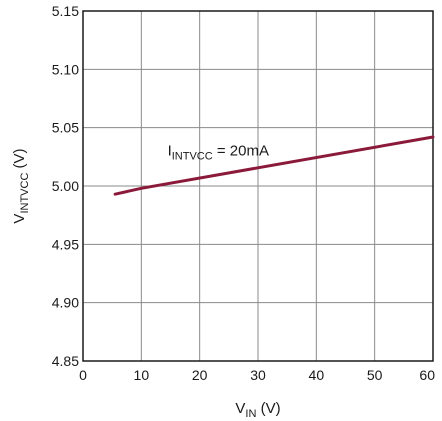  I want to click on series-layer, so click(274, 165).